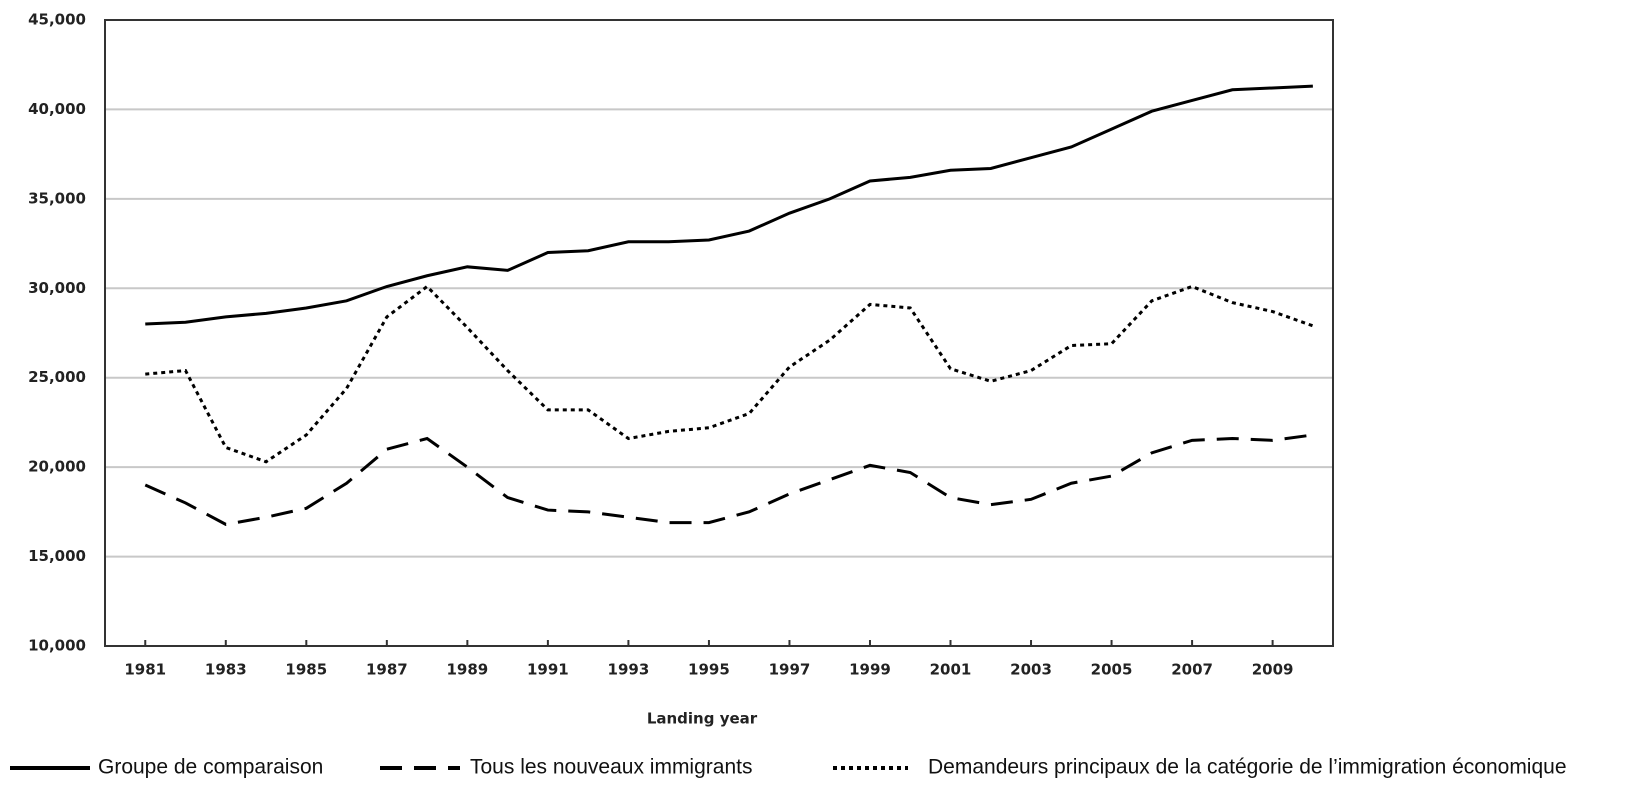  What do you see at coordinates (57, 198) in the screenshot?
I see `y-tick-label: 35,000` at bounding box center [57, 198].